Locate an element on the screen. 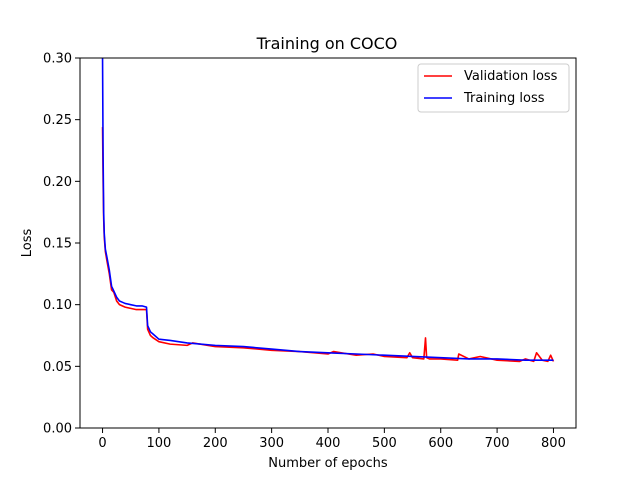 The image size is (640, 480). x-tick-label: 300 is located at coordinates (271, 443).